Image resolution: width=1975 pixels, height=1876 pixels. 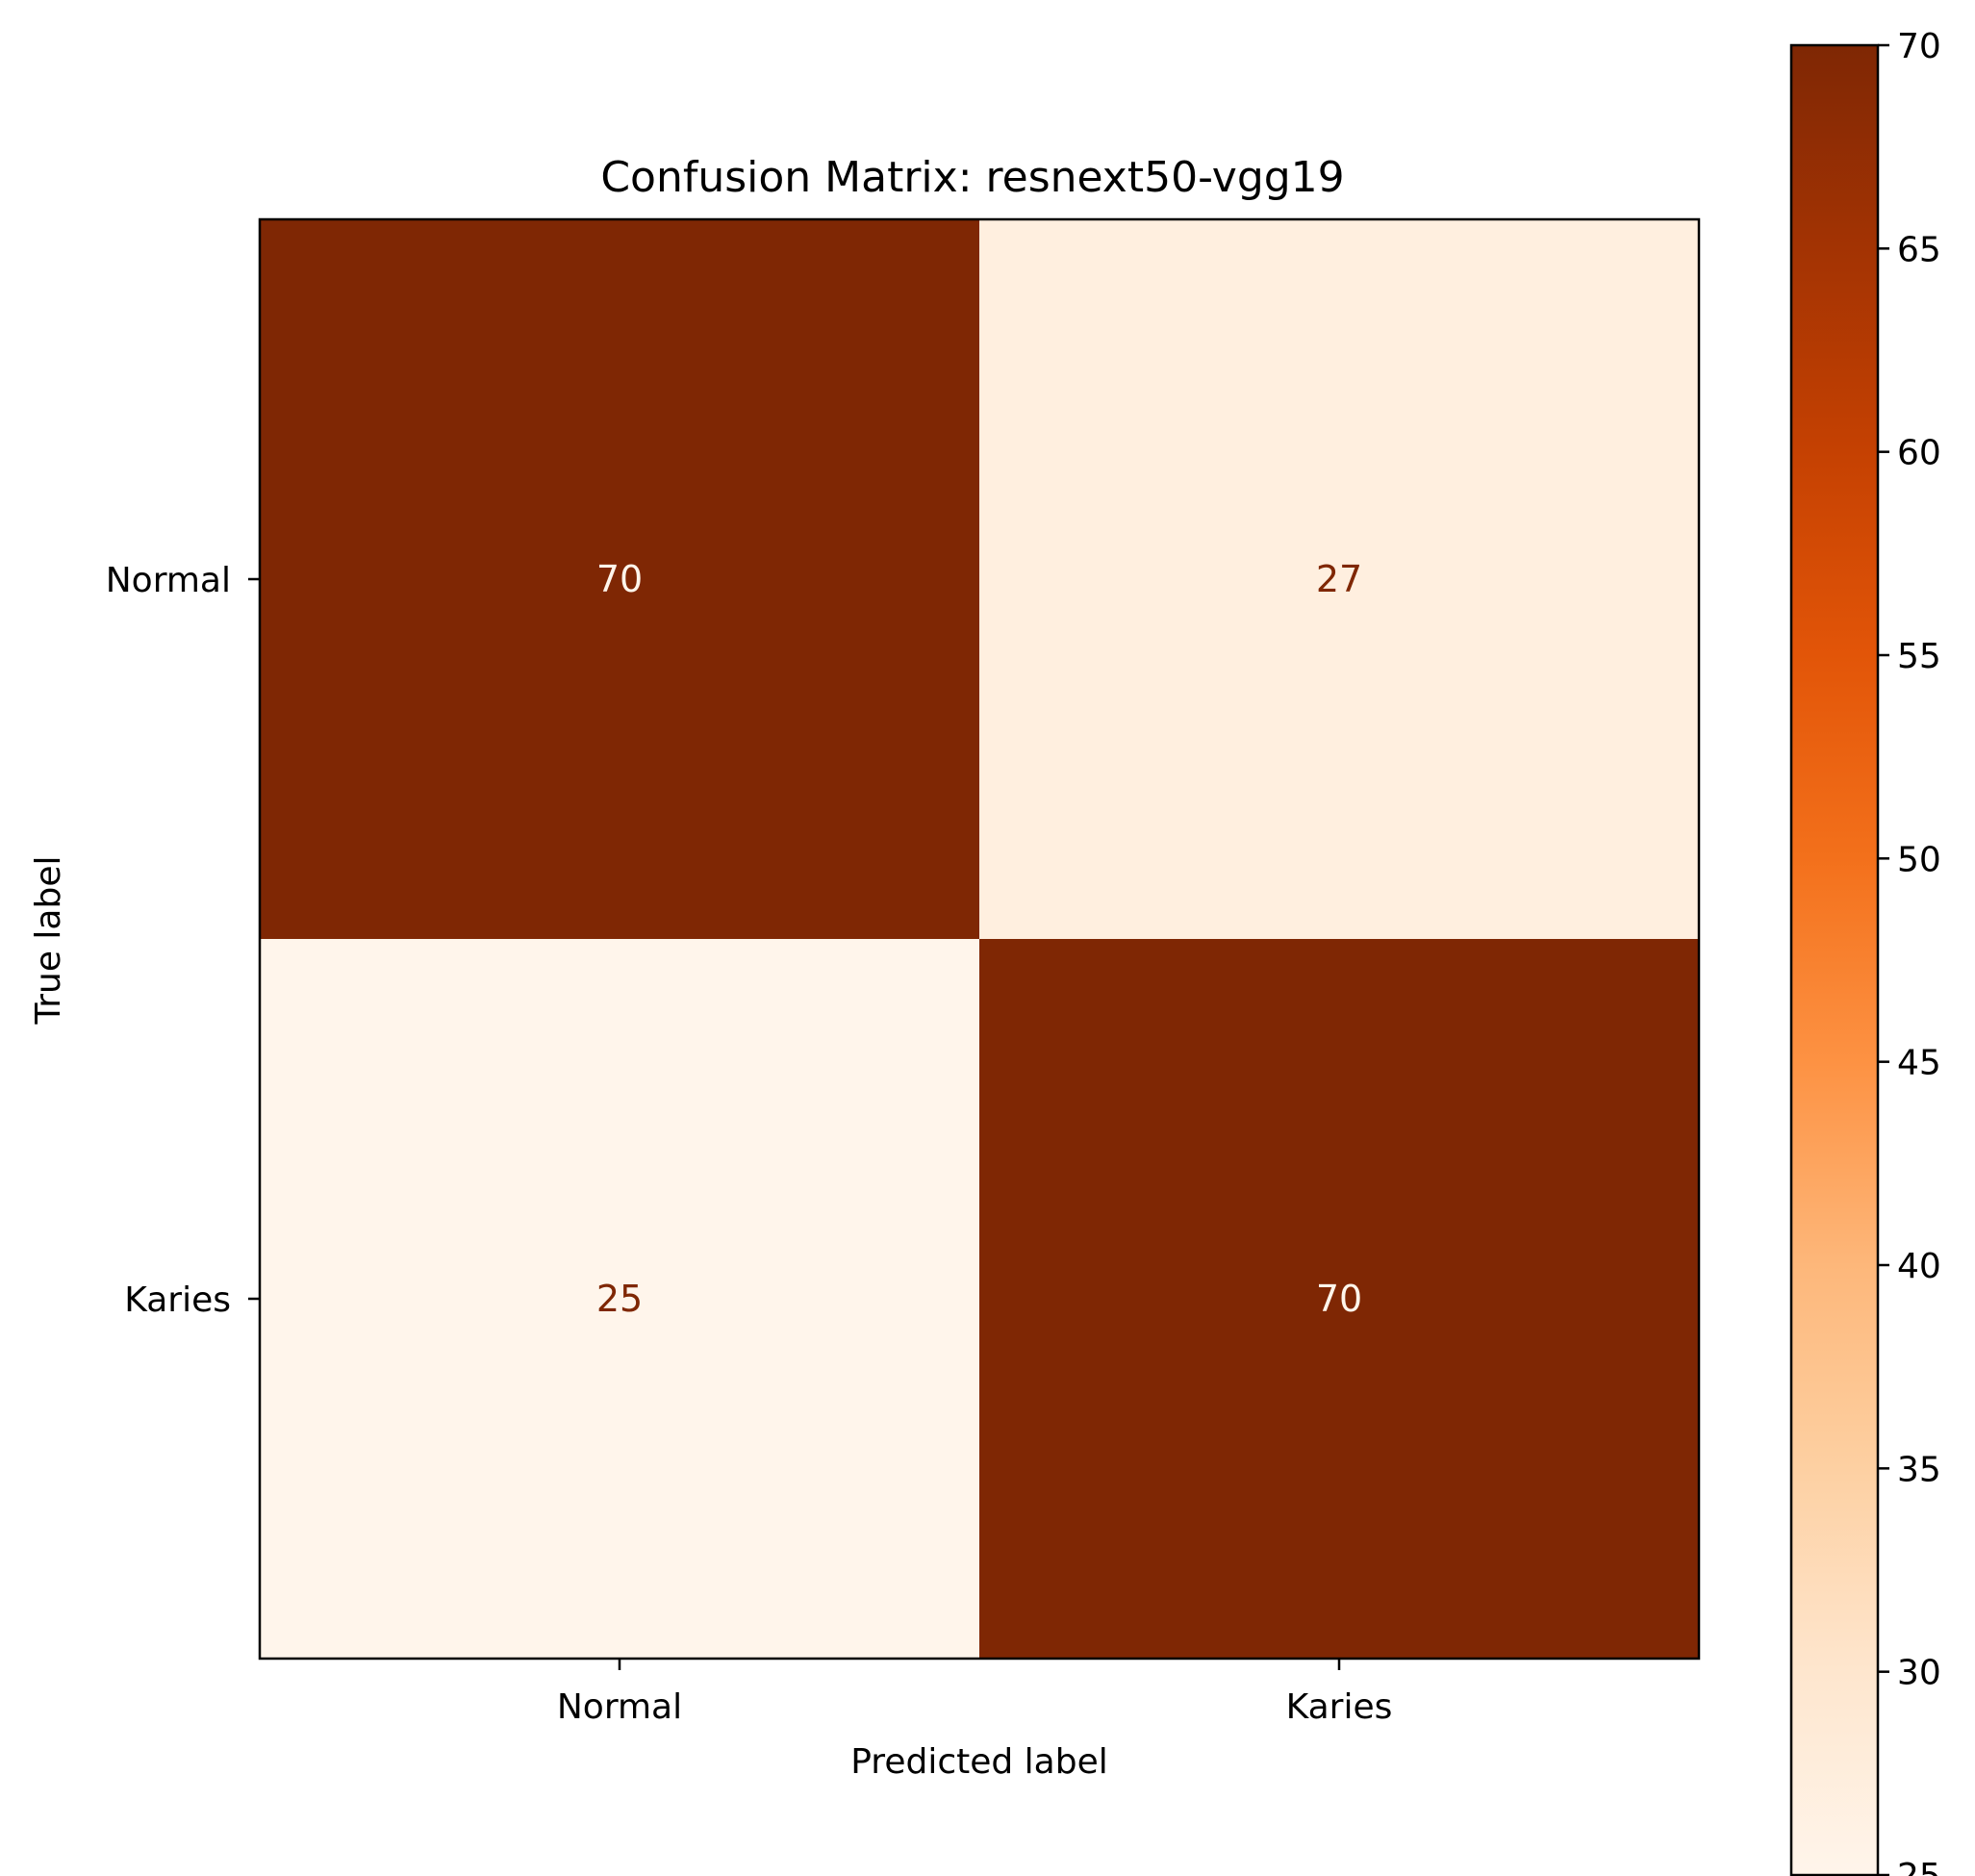 I want to click on colorbar-tick-label: 70, so click(x=1919, y=46).